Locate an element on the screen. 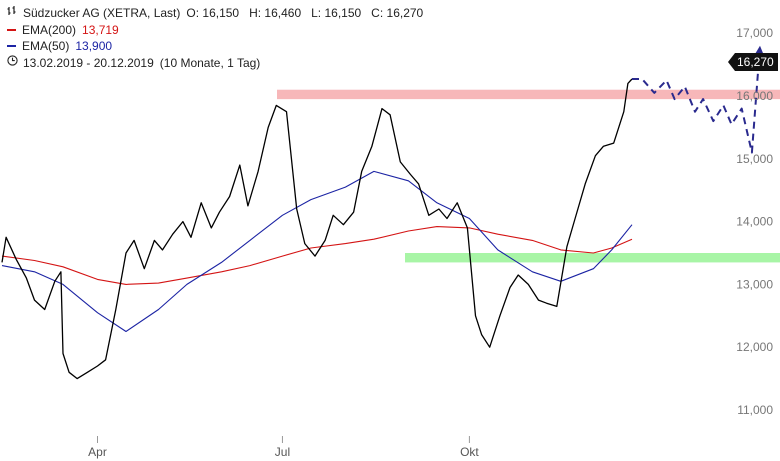  ema200-label: EMA(200) is located at coordinates (49, 29).